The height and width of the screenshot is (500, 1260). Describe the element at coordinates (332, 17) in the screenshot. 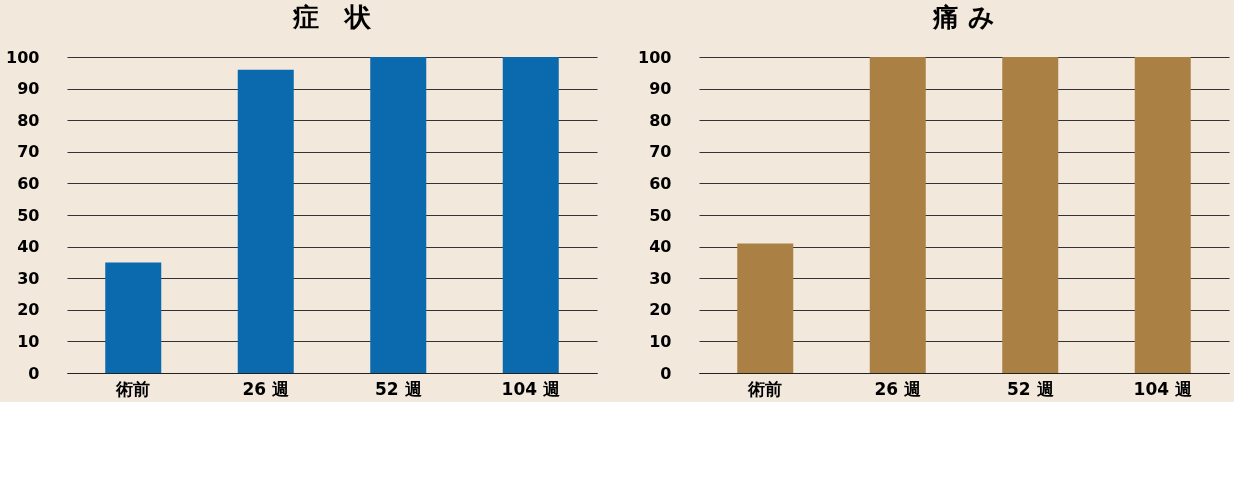

I see `chart-title: 症 状` at that location.